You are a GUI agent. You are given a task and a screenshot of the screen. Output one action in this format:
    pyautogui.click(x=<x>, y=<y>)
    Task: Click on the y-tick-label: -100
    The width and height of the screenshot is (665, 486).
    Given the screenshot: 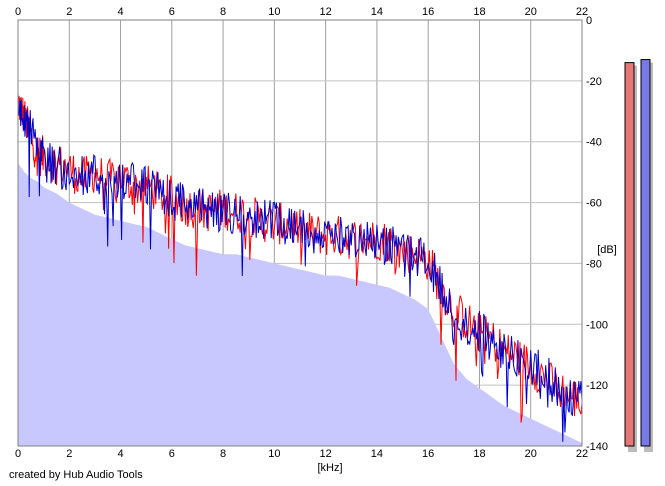 What is the action you would take?
    pyautogui.click(x=597, y=325)
    